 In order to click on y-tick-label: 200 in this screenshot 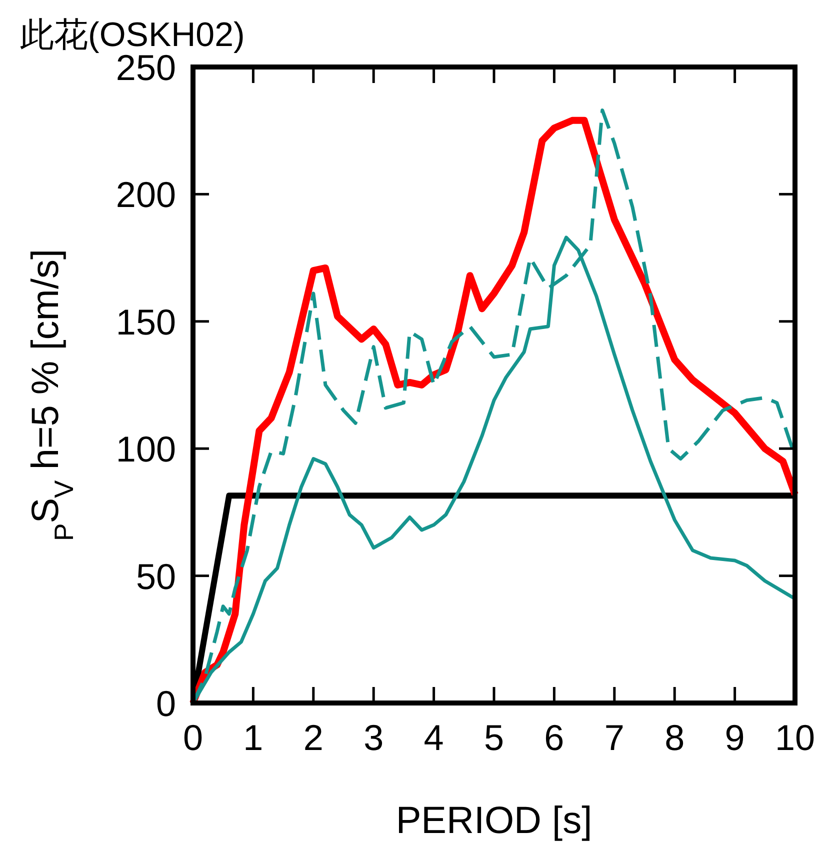, I will do `click(146, 195)`.